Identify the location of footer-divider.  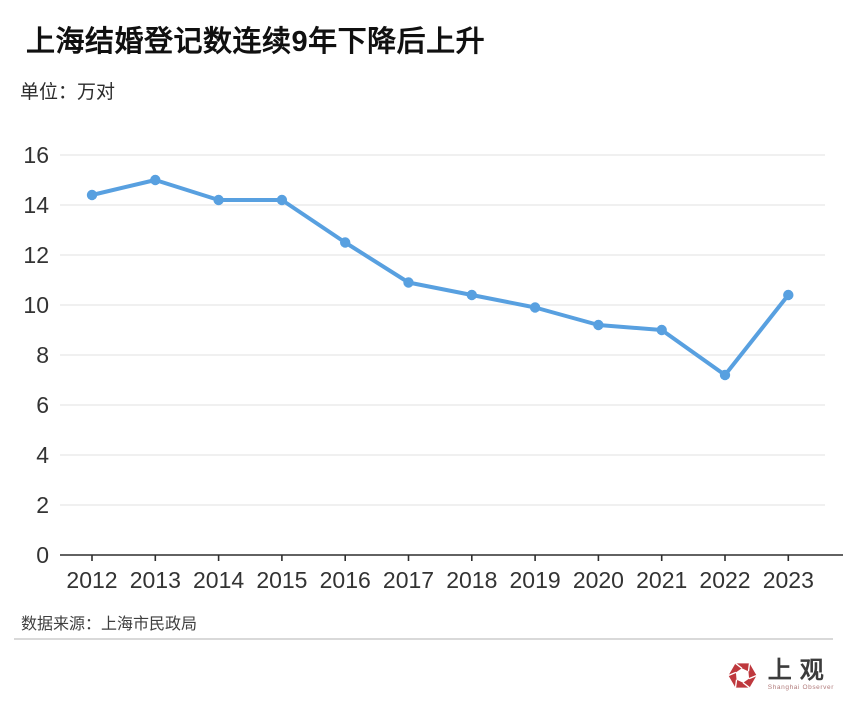
(423, 639).